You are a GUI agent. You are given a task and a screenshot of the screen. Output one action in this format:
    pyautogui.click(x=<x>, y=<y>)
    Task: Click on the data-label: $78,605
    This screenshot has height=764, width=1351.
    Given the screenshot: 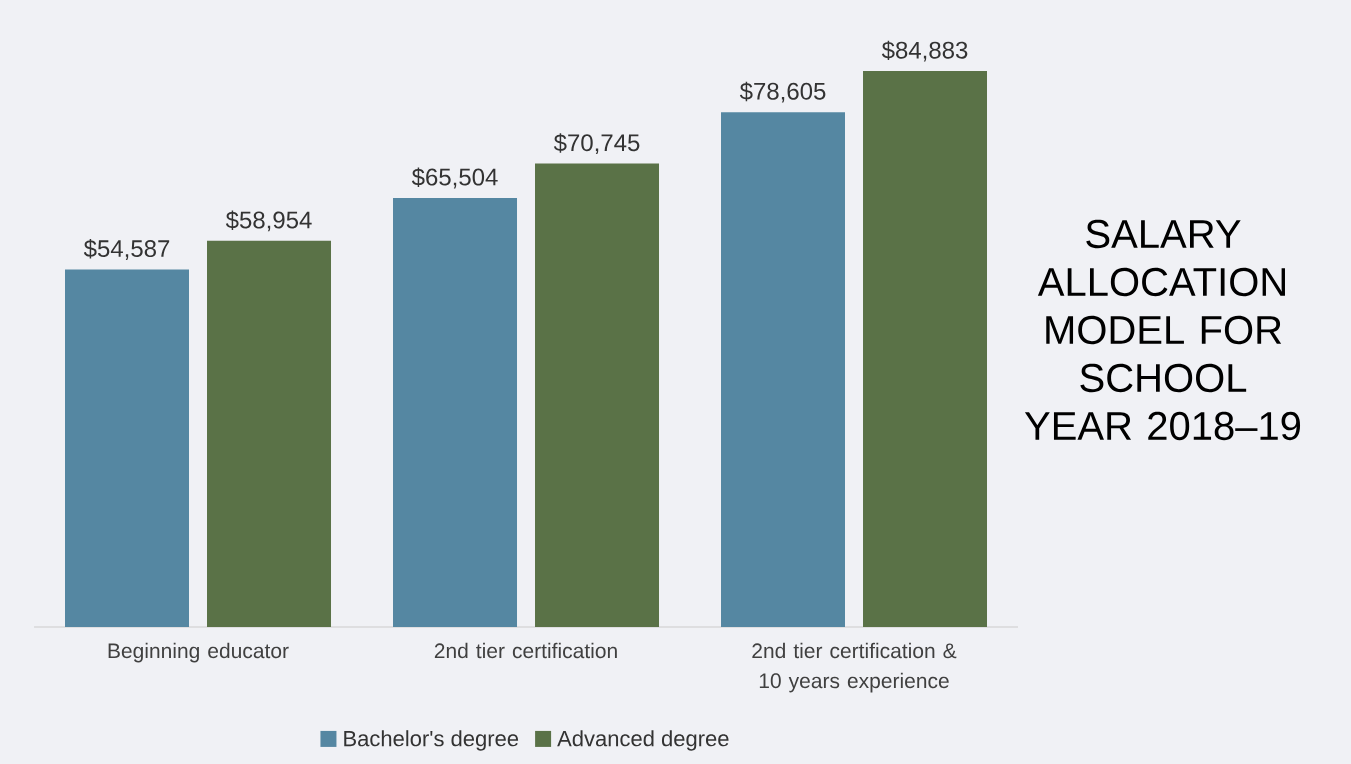 What is the action you would take?
    pyautogui.click(x=782, y=92)
    